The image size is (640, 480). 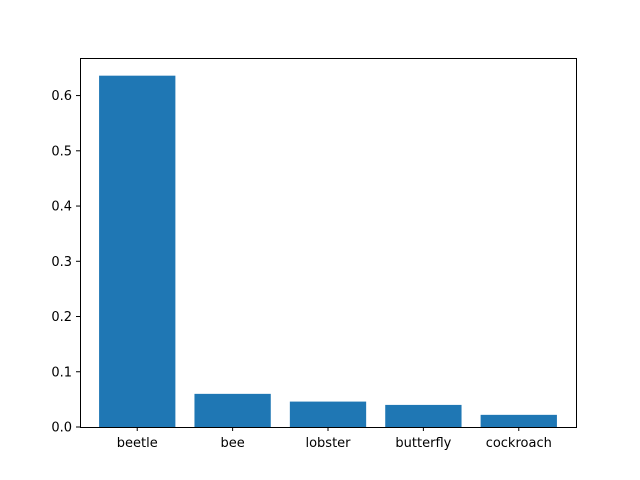 What do you see at coordinates (423, 415) in the screenshot?
I see `bar-butterfly` at bounding box center [423, 415].